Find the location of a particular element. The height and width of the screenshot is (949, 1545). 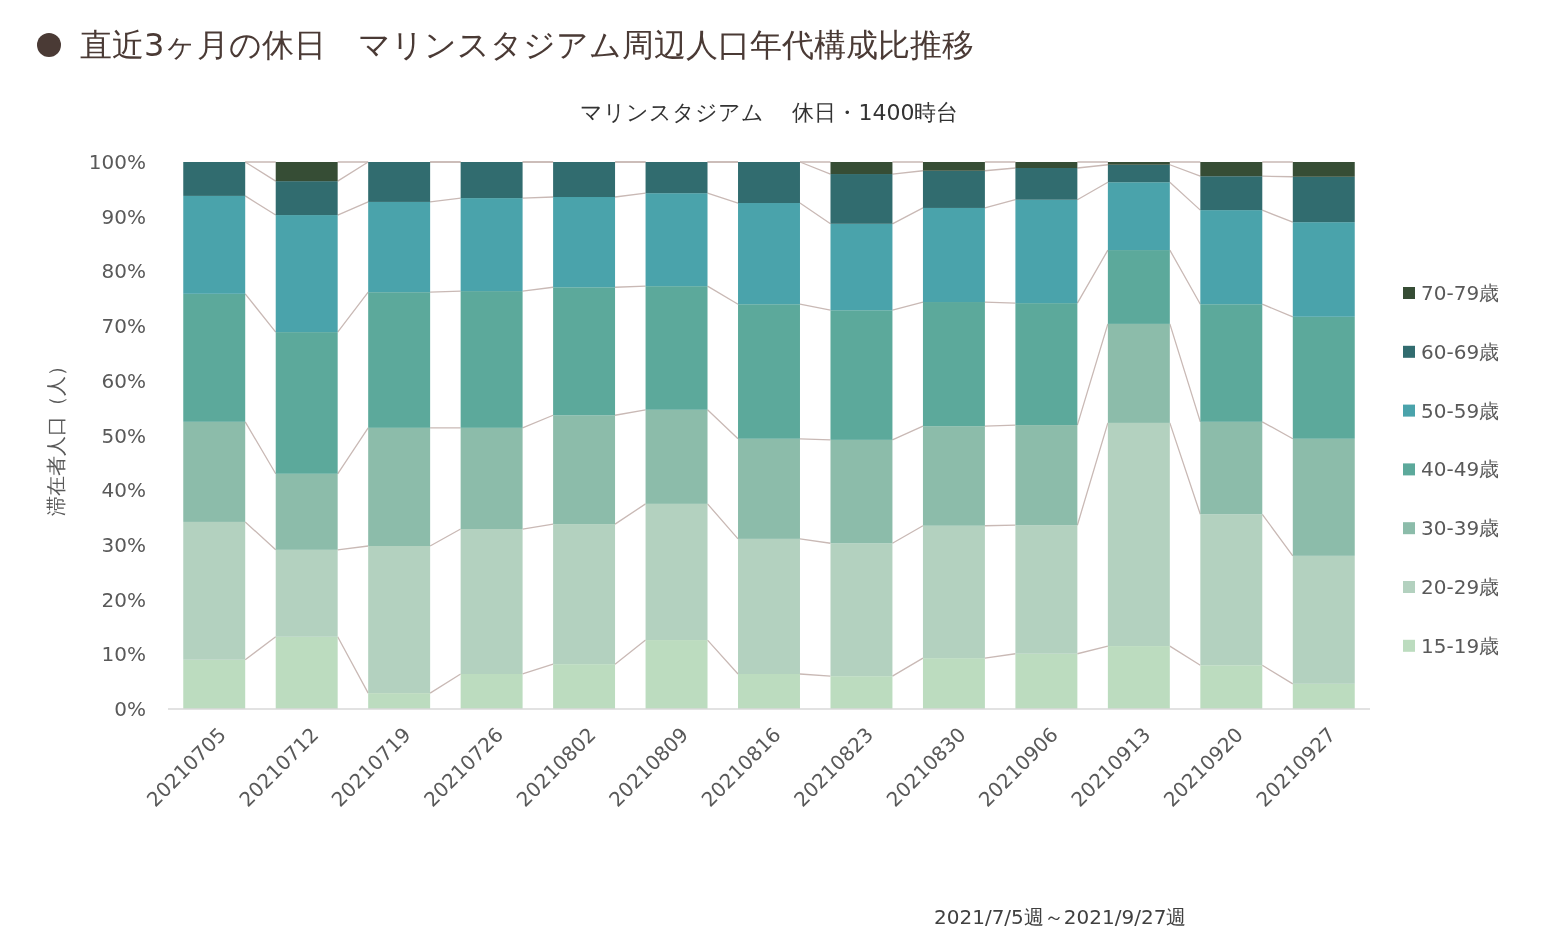

y-tick-label: 0% is located at coordinates (130, 709).